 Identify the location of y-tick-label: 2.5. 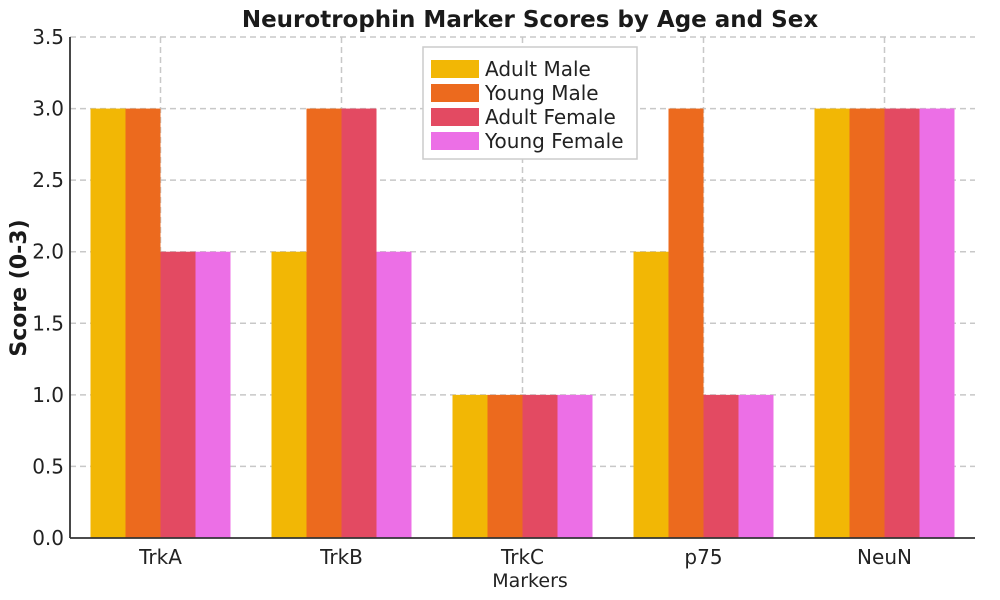
(48, 180).